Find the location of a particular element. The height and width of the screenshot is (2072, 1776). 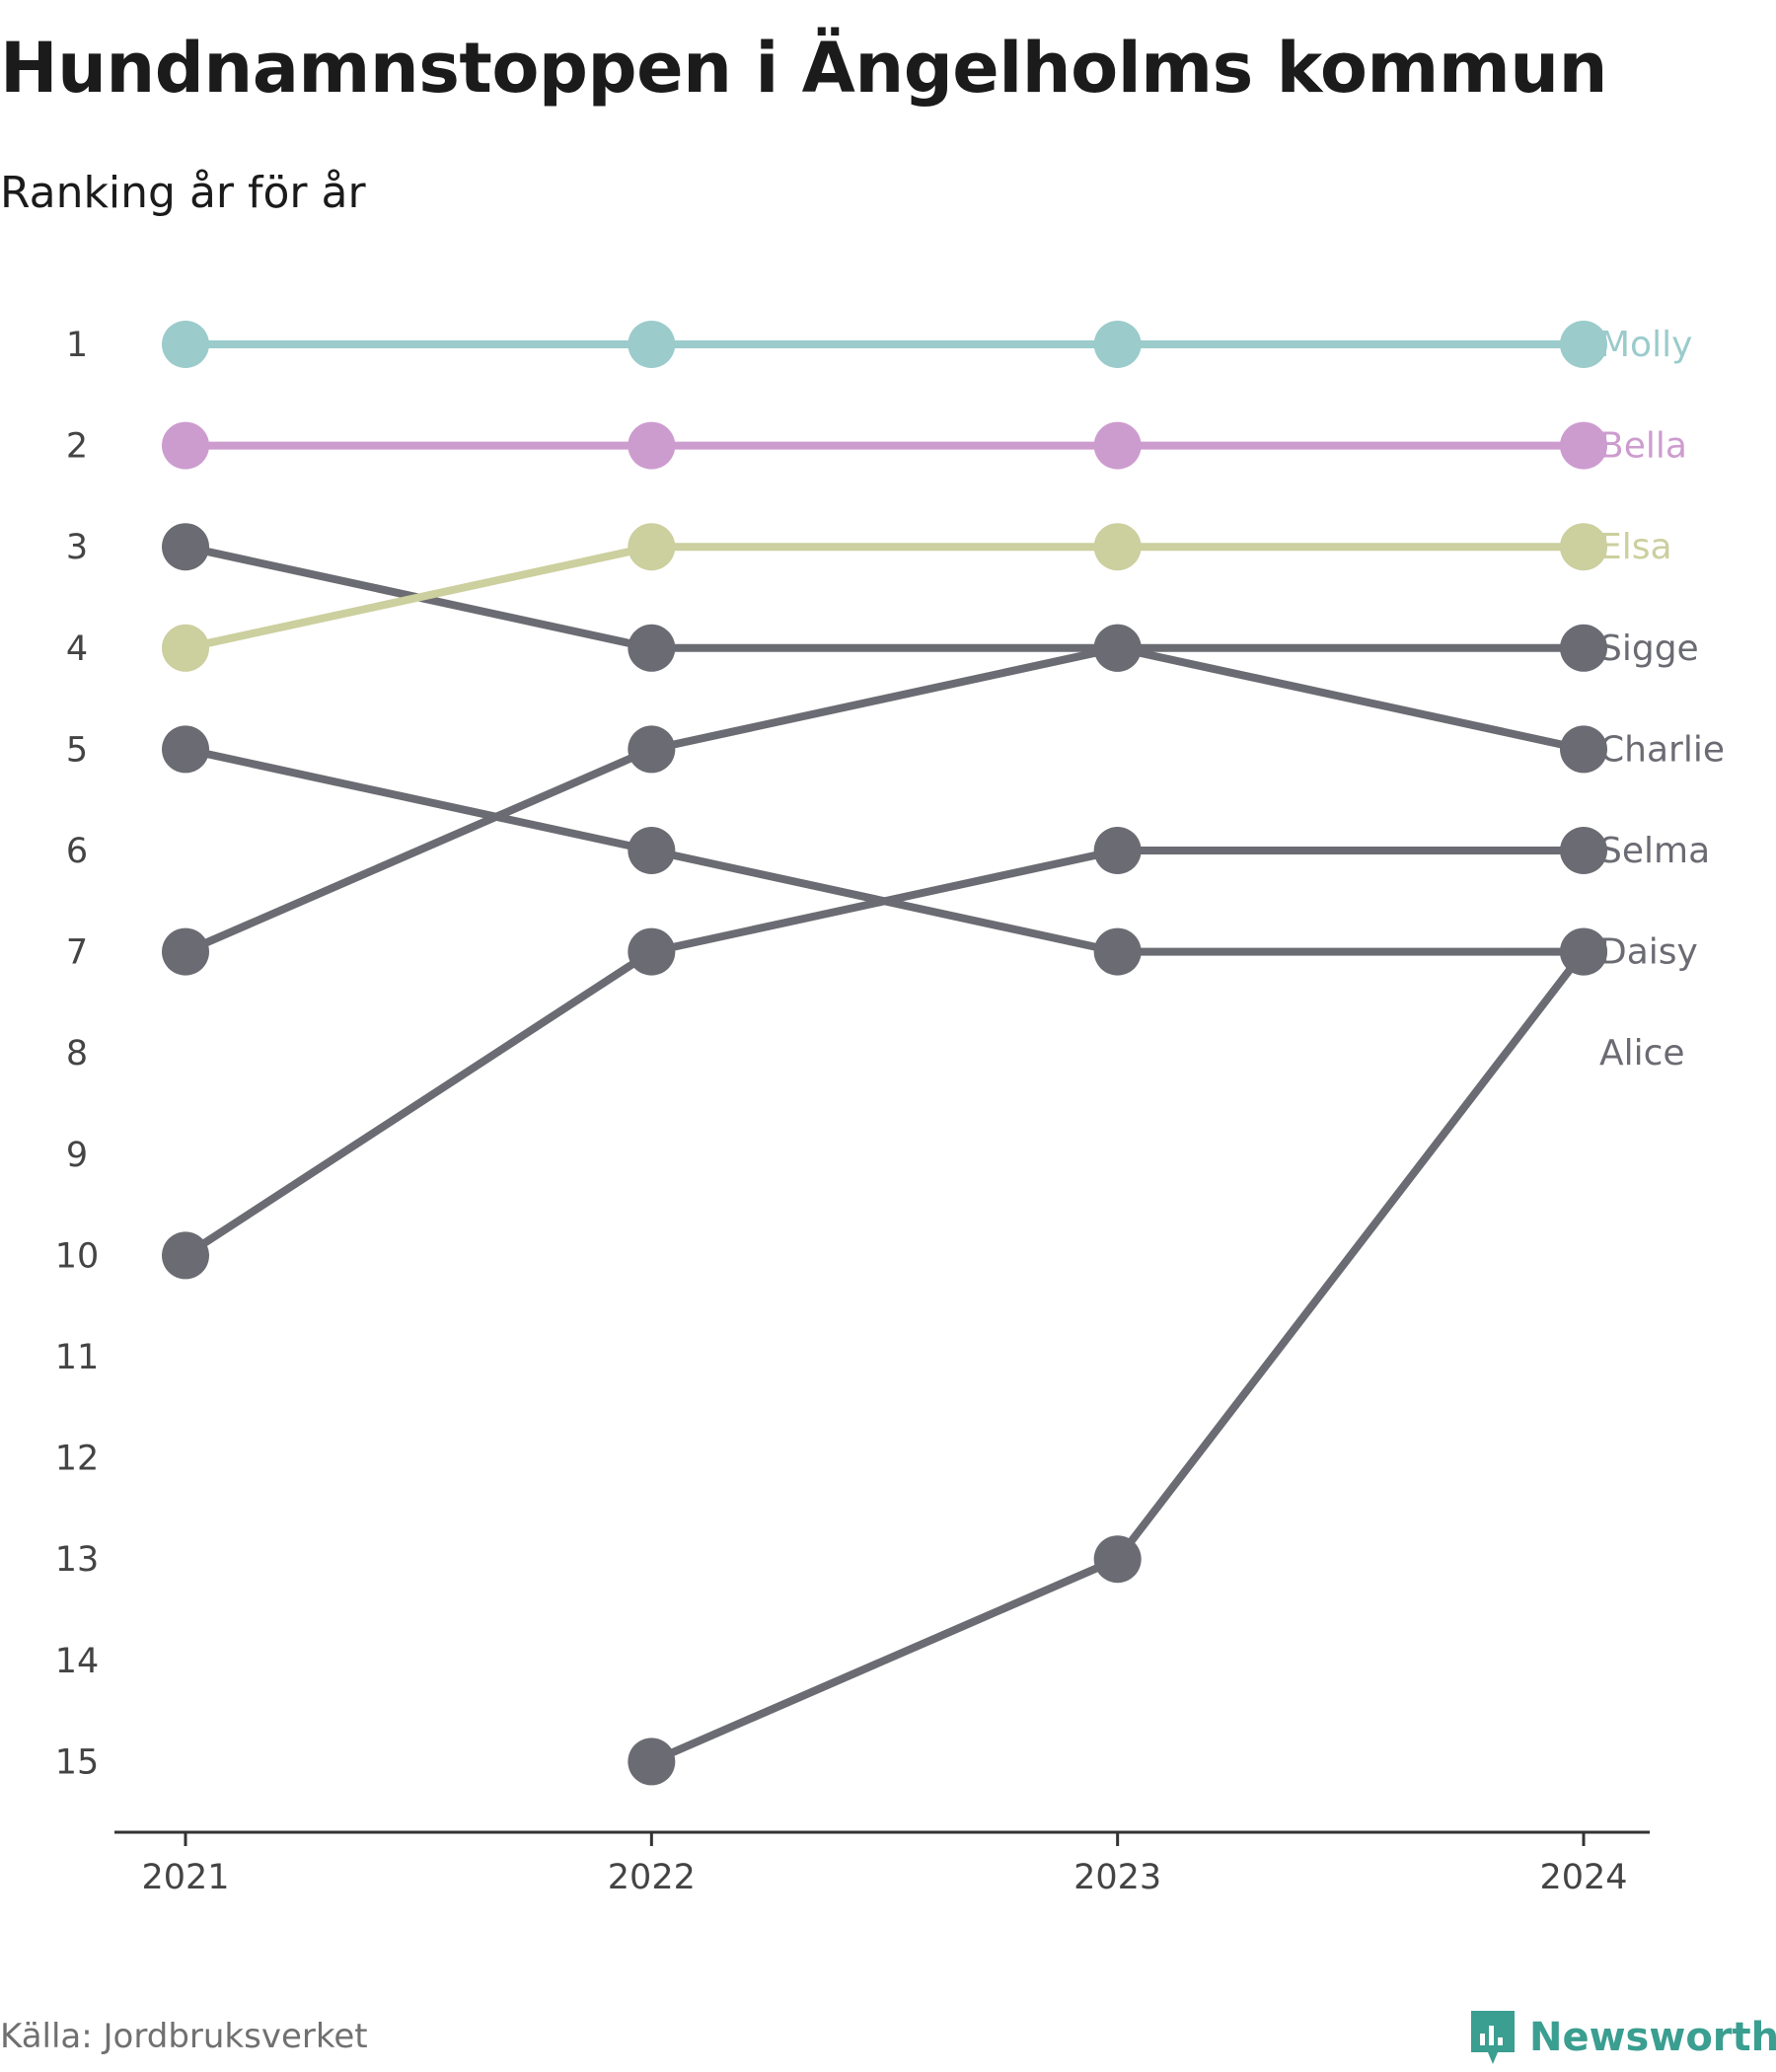

source-note: Källa: Jordbruksverket is located at coordinates (184, 2037).